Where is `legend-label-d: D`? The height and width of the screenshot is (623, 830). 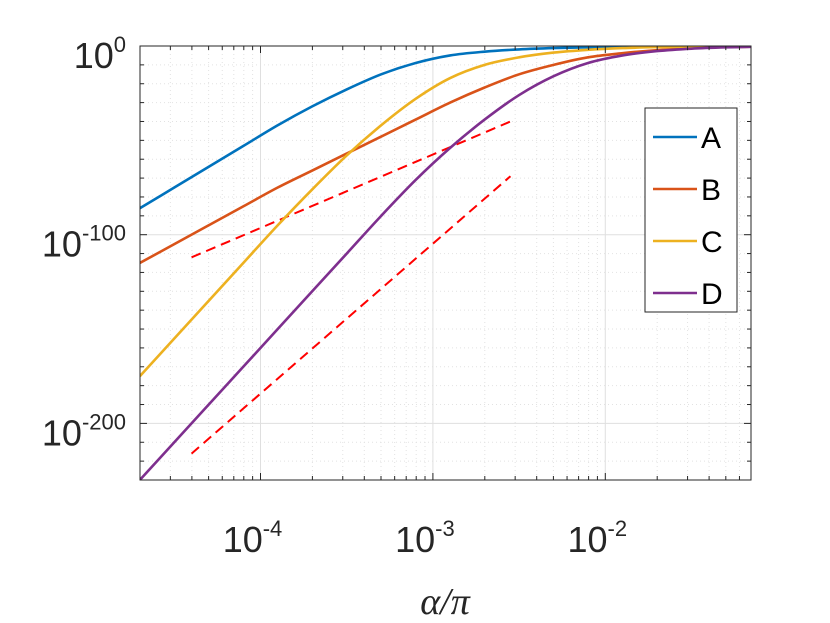
legend-label-d: D is located at coordinates (712, 294).